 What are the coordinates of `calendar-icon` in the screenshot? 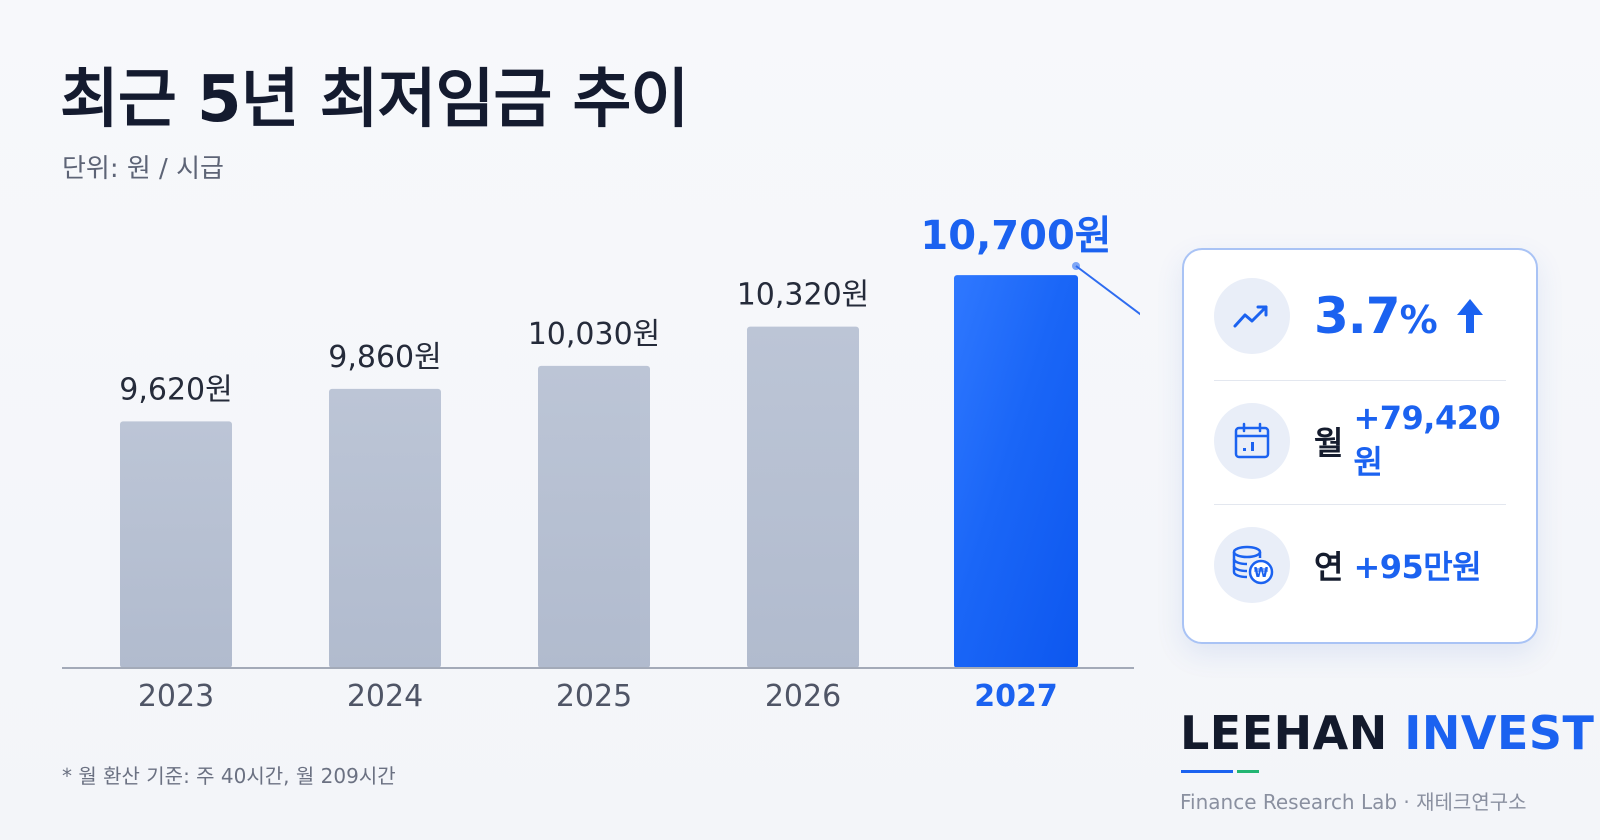 It's located at (1252, 440).